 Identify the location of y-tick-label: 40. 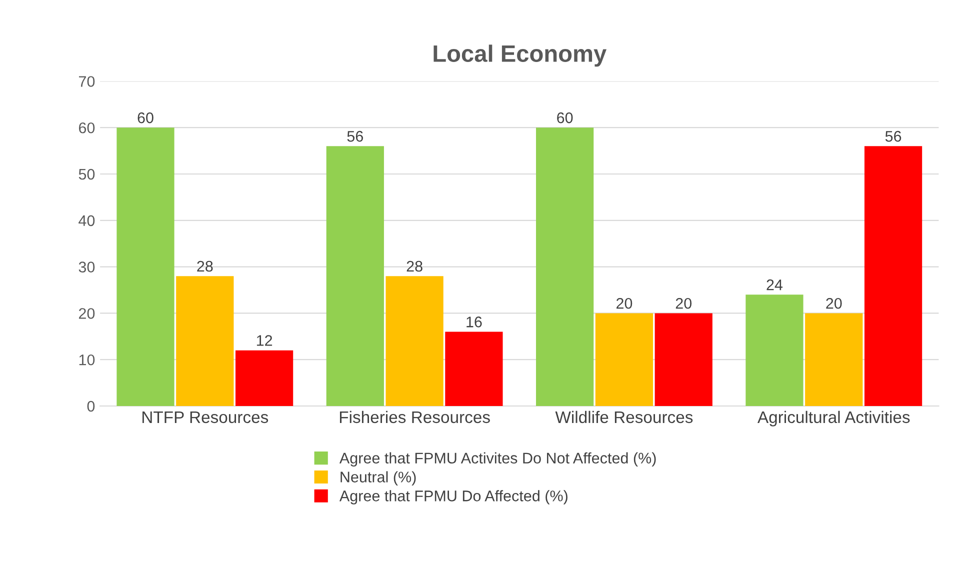
(86, 220).